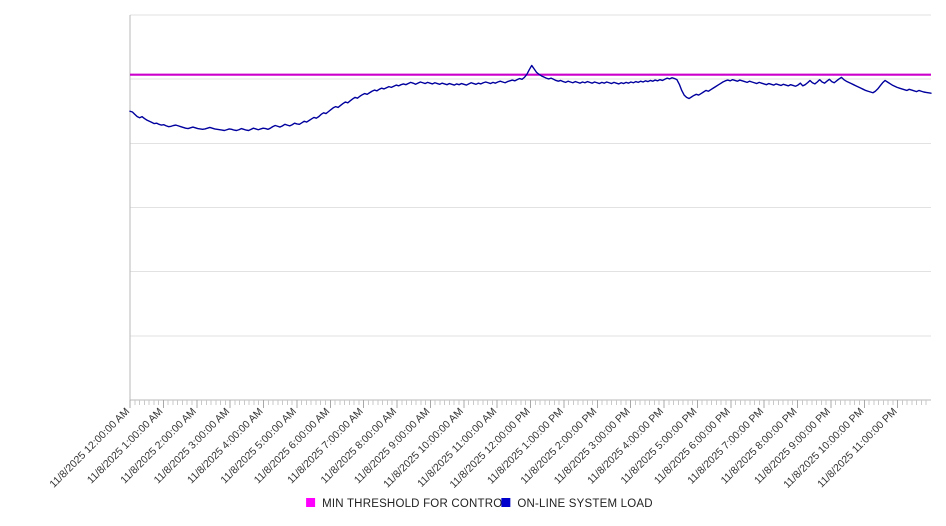 The image size is (946, 526). I want to click on load-series, so click(530, 98).